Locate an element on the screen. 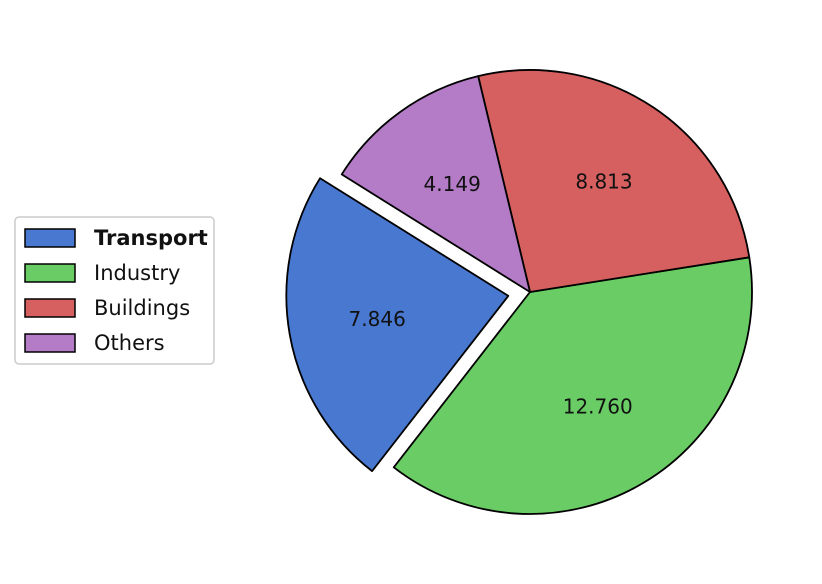 This screenshot has width=822, height=584. legend-swatch-others is located at coordinates (50, 343).